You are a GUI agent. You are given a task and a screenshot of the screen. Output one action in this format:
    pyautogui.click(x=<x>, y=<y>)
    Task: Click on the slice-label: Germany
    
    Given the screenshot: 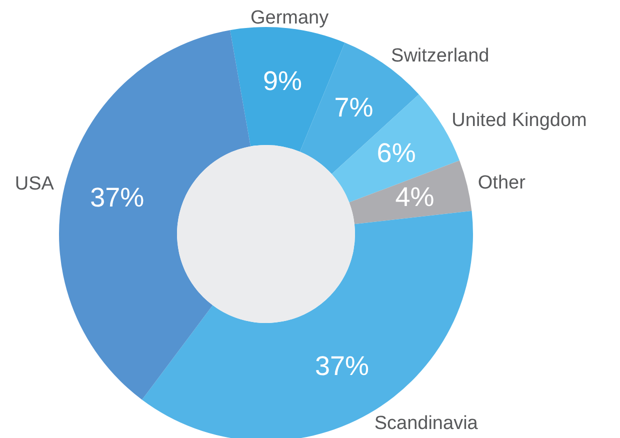 What is the action you would take?
    pyautogui.click(x=290, y=17)
    